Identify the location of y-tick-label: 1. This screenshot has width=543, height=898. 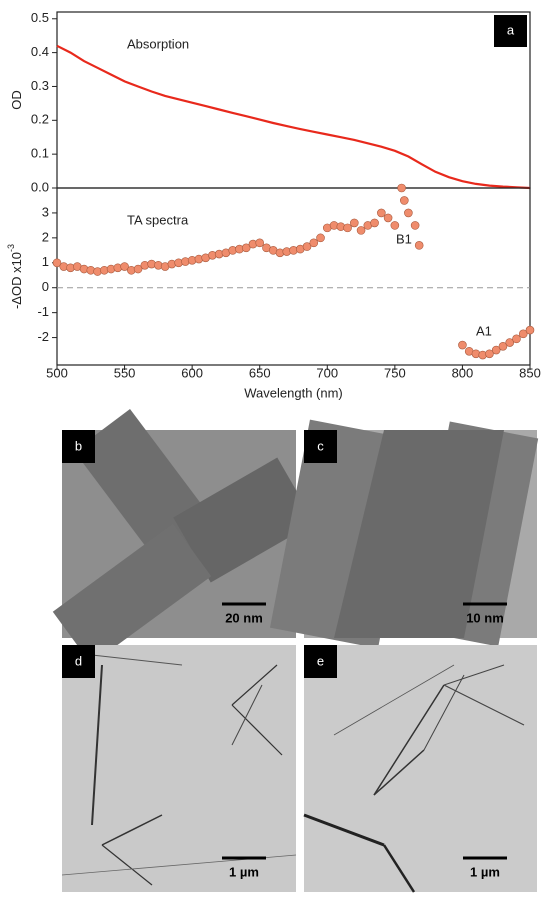
(45, 261).